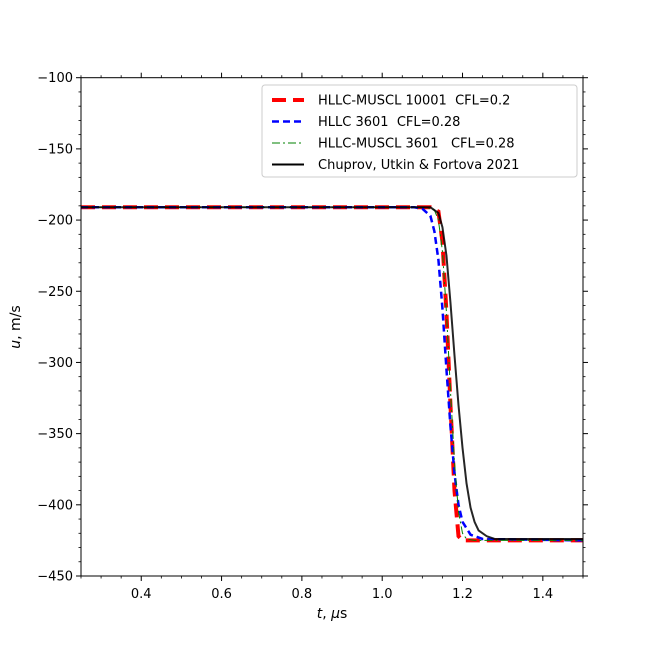 The height and width of the screenshot is (648, 648). Describe the element at coordinates (382, 594) in the screenshot. I see `x-tick-label: 1.0` at that location.